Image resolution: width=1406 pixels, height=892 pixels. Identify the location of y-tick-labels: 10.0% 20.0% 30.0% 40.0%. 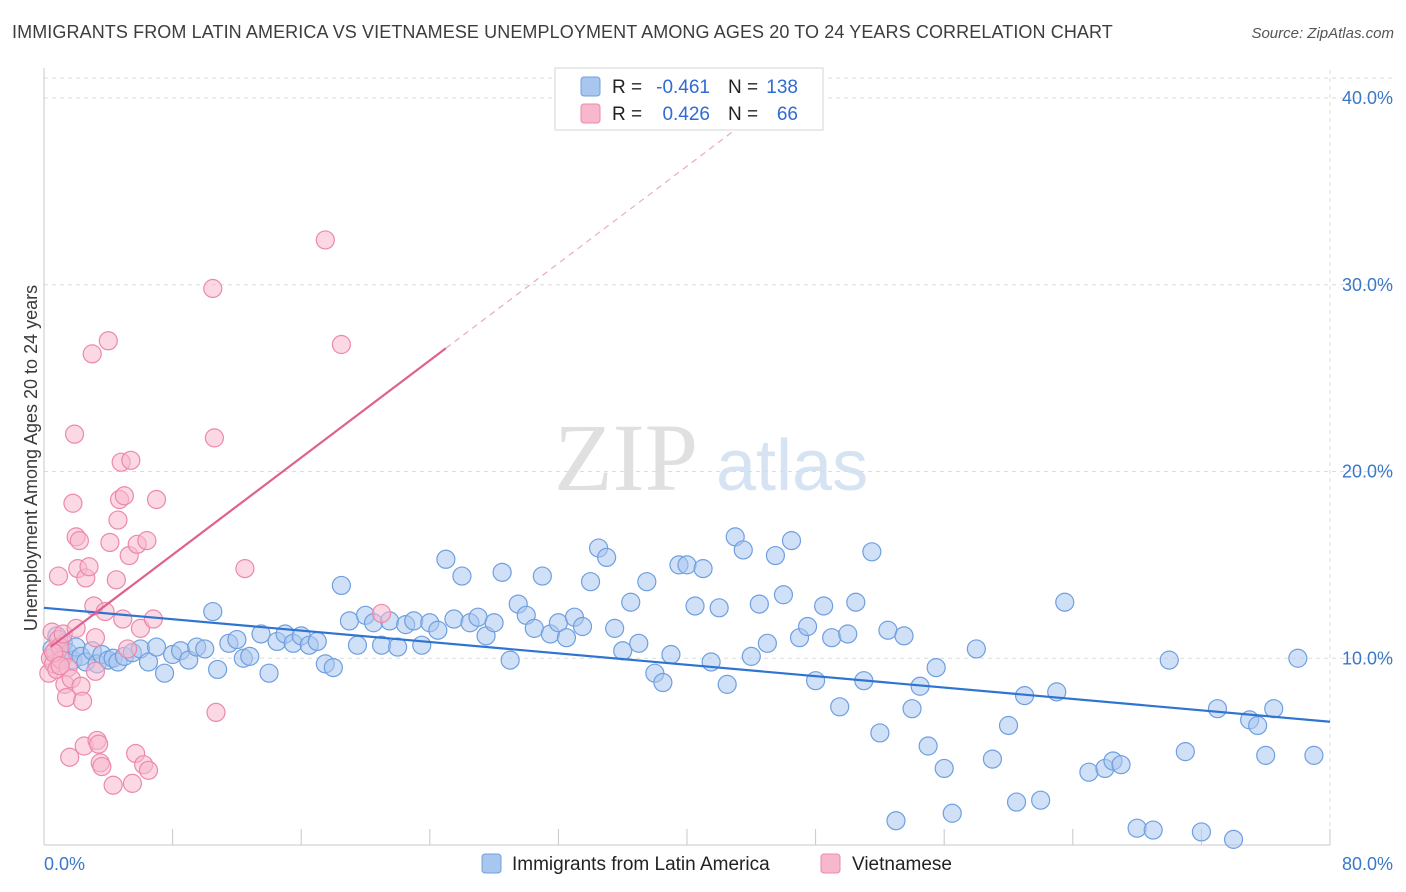
(1367, 378).